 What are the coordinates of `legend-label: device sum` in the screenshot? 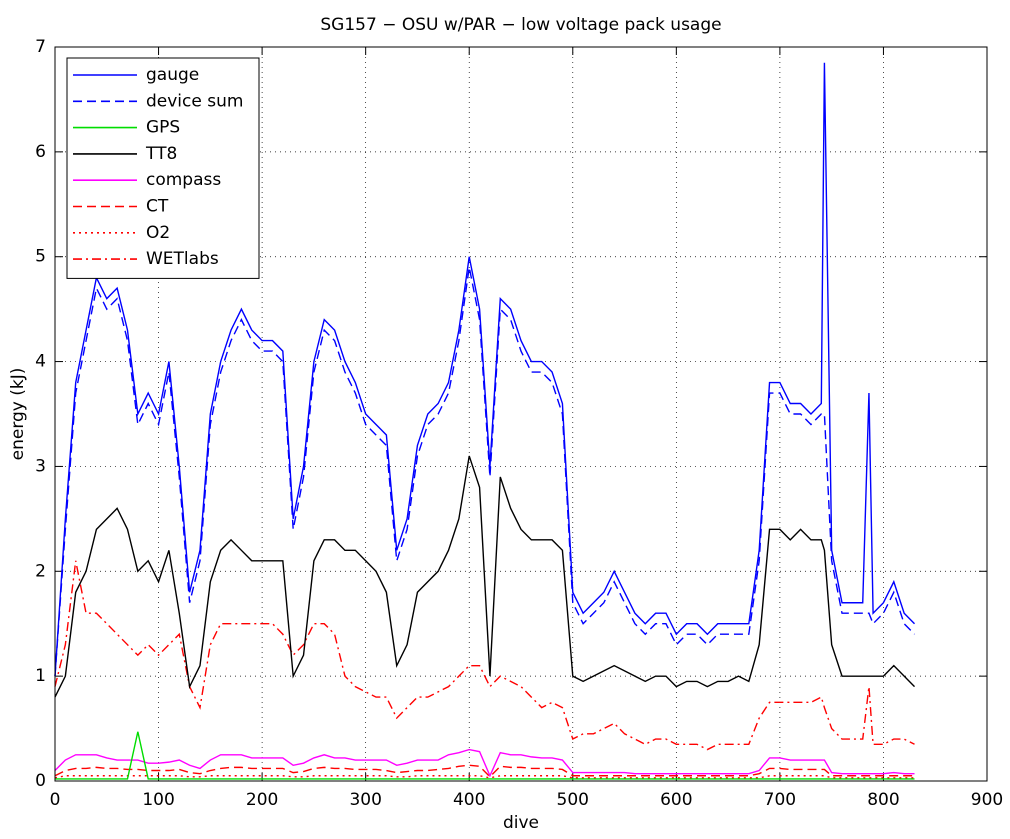 It's located at (194, 101).